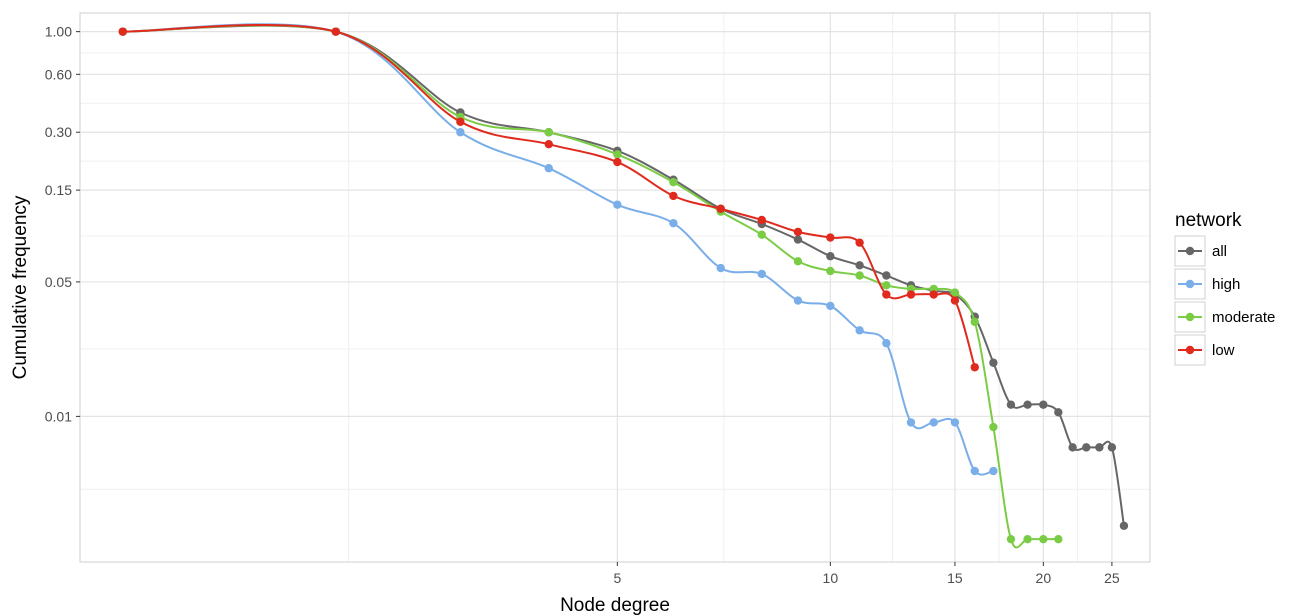 This screenshot has width=1302, height=616. I want to click on x-tick-label: 5, so click(617, 578).